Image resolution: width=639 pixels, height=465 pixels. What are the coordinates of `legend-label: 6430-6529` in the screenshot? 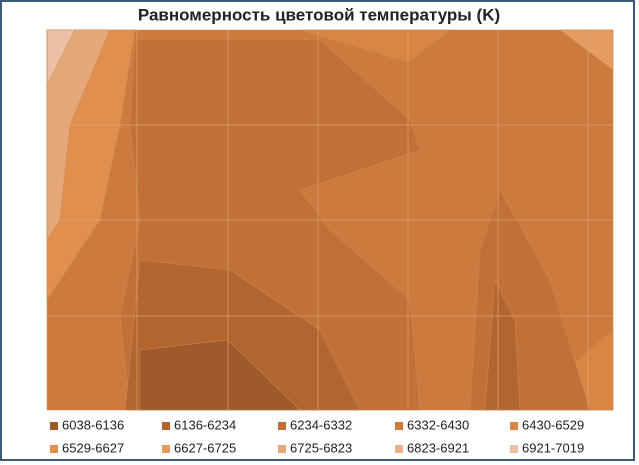 It's located at (553, 424).